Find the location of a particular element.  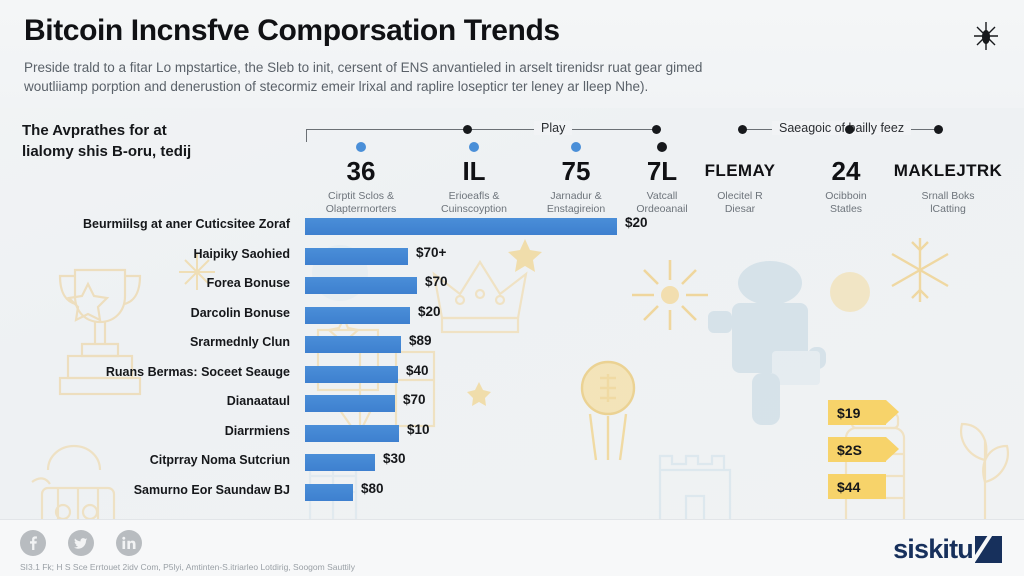

bar-value-label: $10 is located at coordinates (418, 429).